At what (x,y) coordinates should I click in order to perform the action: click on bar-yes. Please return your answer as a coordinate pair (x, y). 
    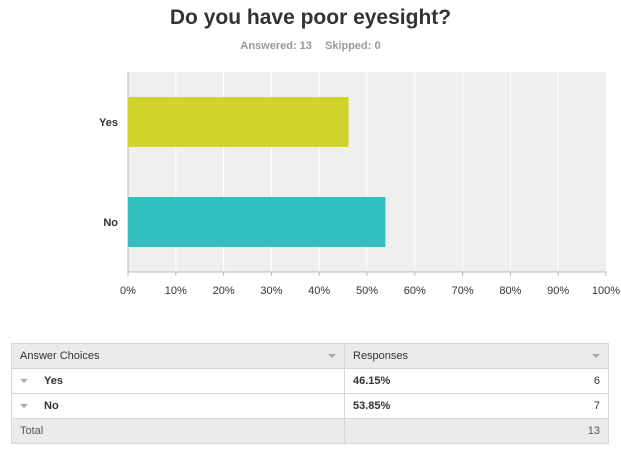
    Looking at the image, I should click on (238, 122).